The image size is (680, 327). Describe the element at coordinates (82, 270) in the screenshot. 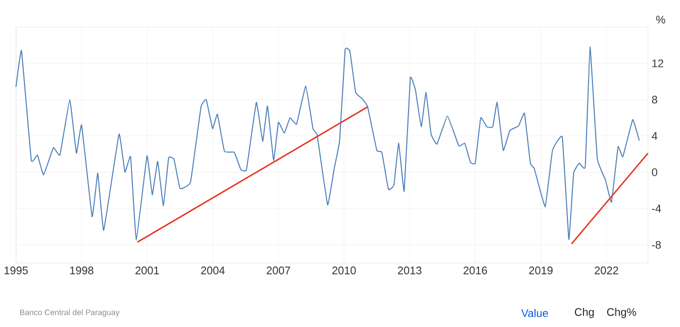

I see `x-tick-label: 1998` at that location.